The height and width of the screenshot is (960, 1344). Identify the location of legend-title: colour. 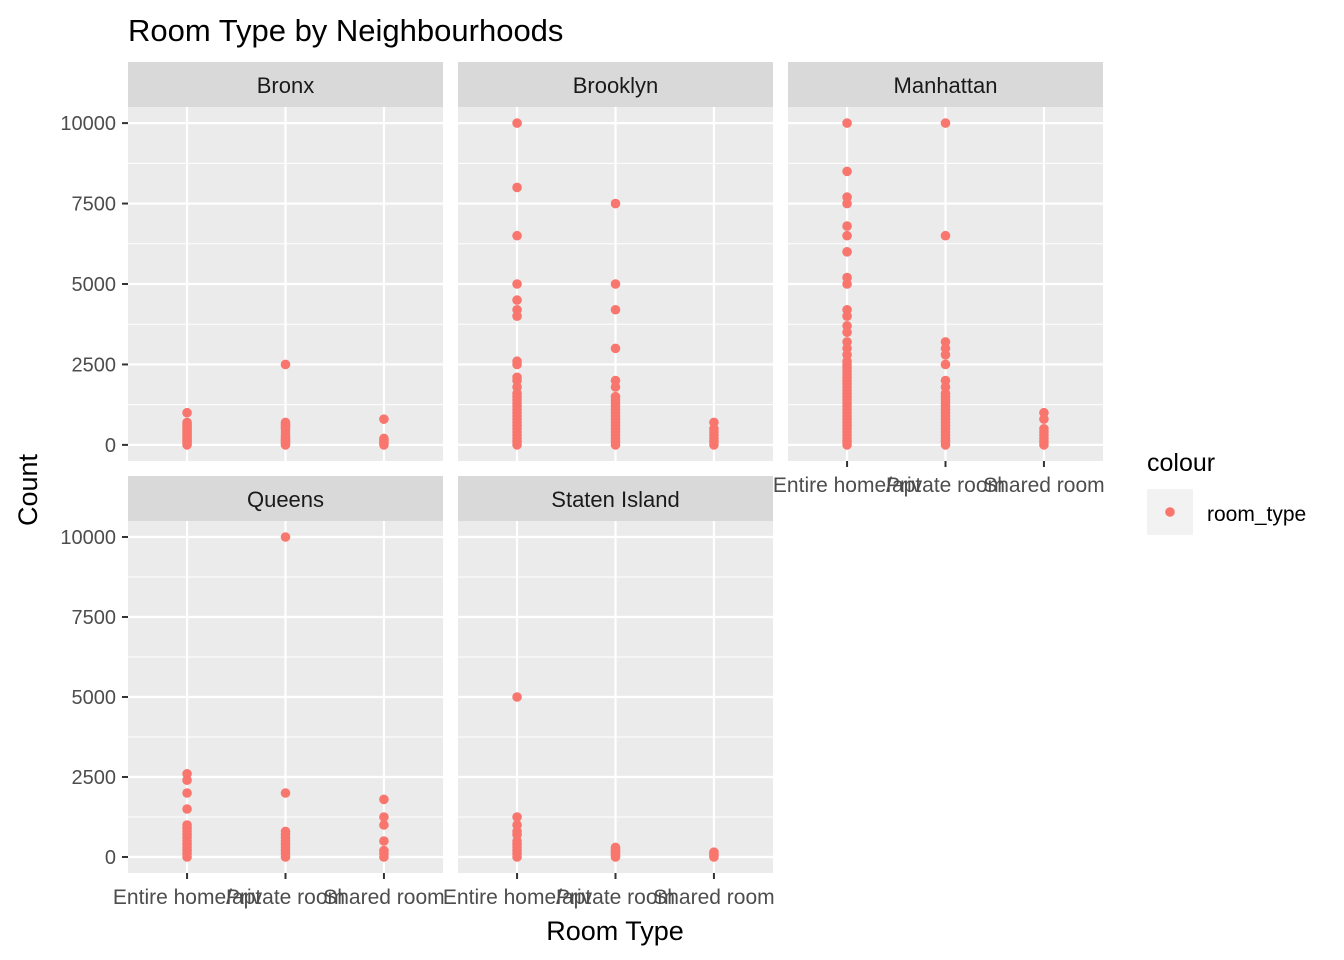
(1181, 463).